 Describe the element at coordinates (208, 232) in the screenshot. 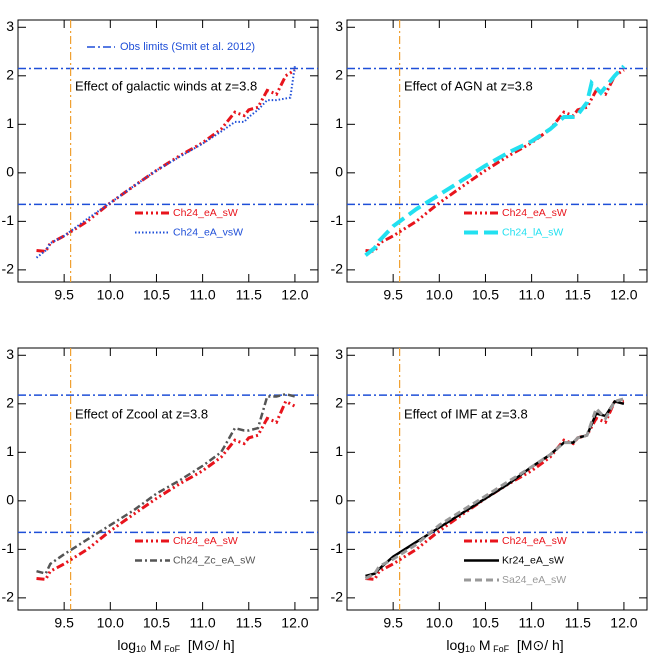

I see `legend-label: Ch24_eA_vsW` at that location.